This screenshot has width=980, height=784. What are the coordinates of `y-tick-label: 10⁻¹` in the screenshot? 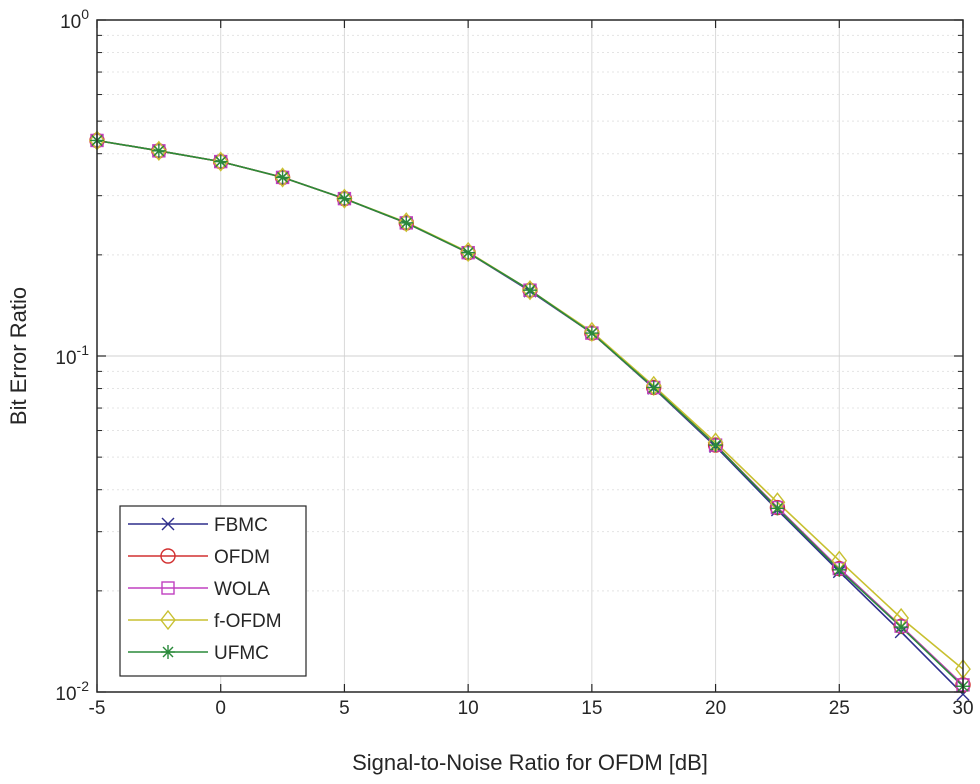 It's located at (72, 355).